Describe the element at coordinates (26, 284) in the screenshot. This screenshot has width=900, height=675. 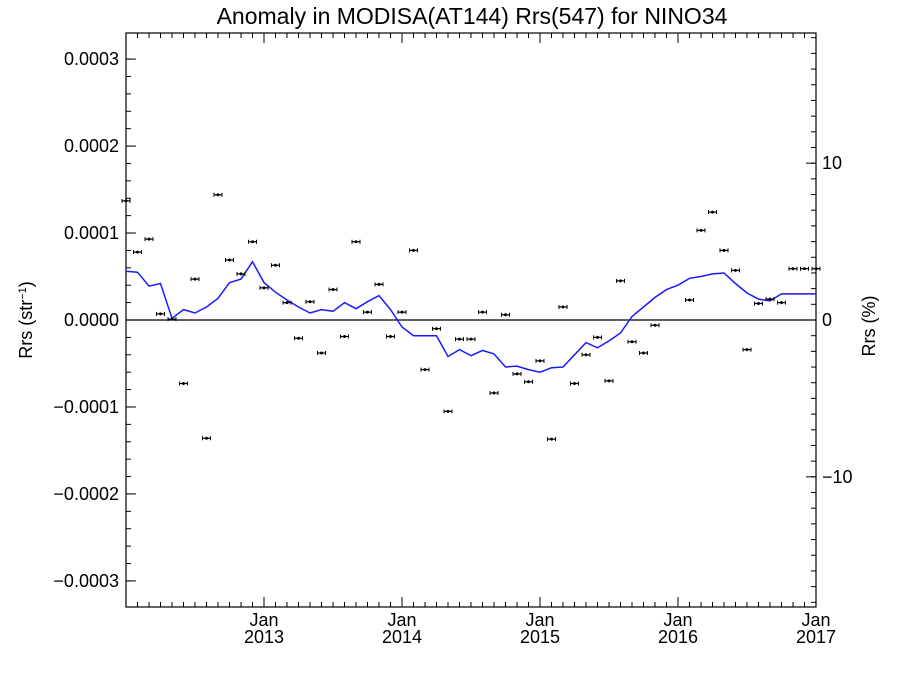
I see `left-y-axis-label-close: )` at that location.